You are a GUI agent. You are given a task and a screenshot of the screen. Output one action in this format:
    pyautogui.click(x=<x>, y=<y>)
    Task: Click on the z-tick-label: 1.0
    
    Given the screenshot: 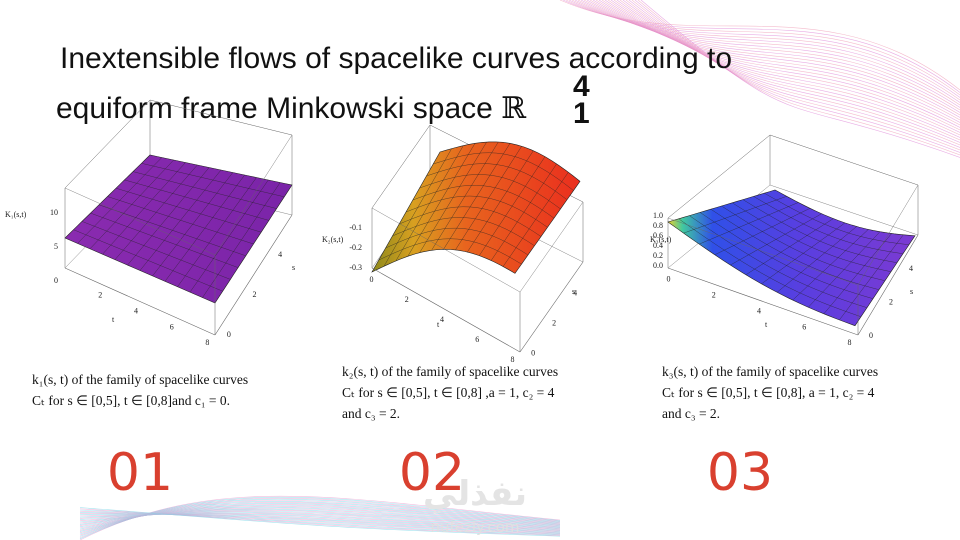 What is the action you would take?
    pyautogui.click(x=658, y=215)
    